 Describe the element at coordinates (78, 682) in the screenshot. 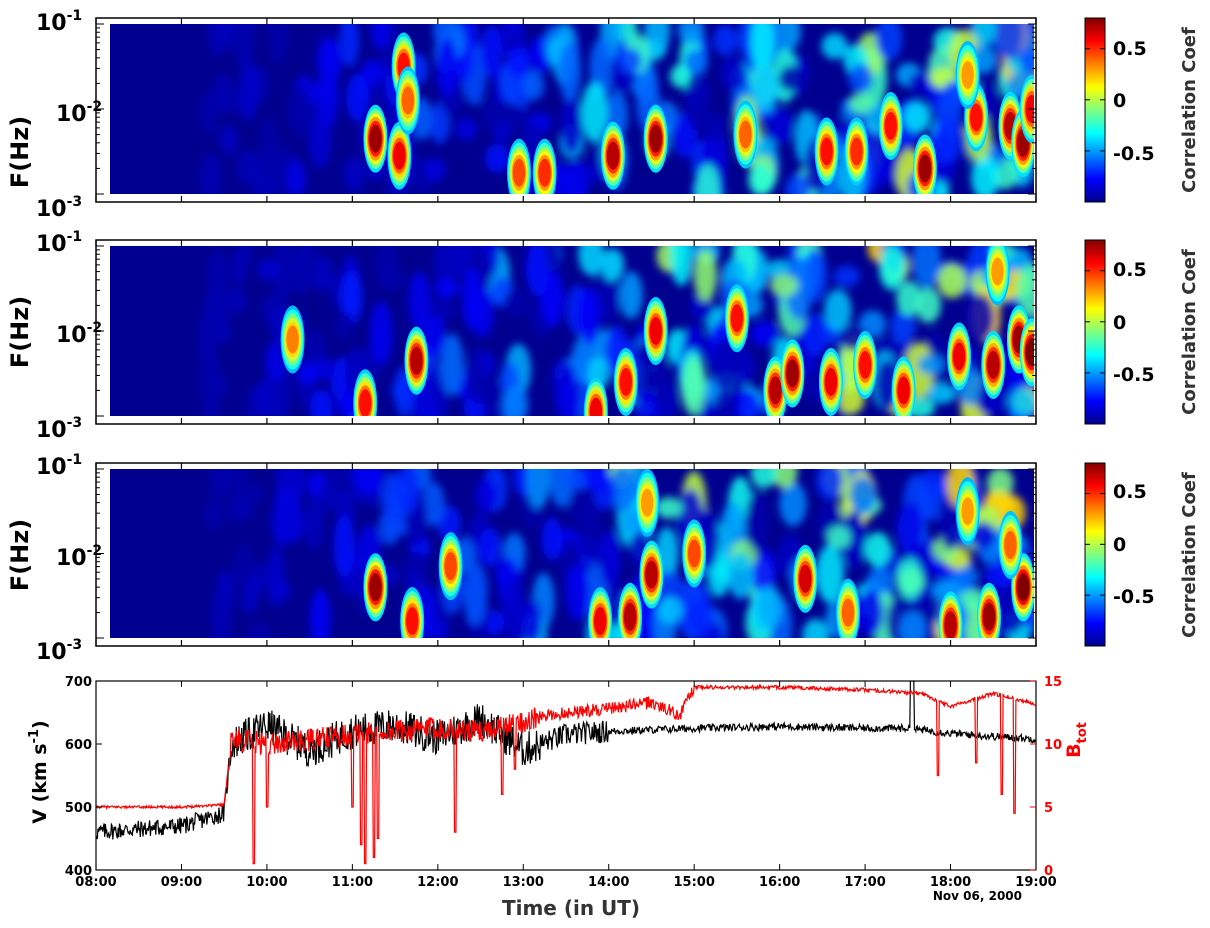

I see `velocity-tick-label: 700` at that location.